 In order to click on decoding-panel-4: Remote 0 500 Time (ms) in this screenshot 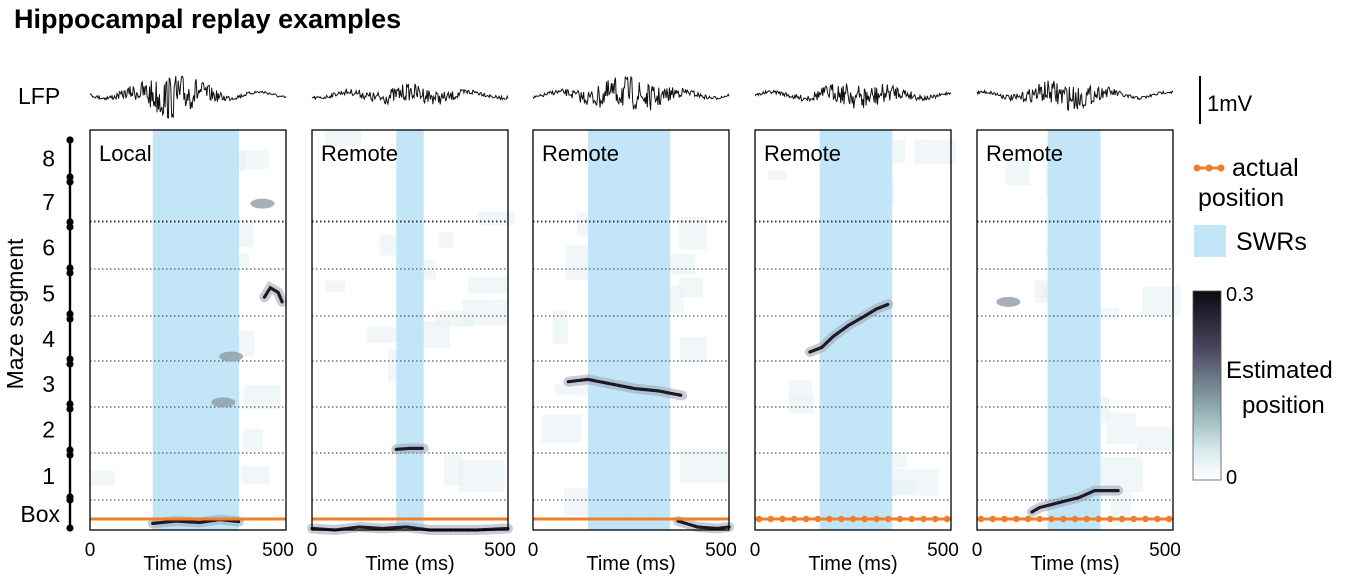, I will do `click(854, 352)`.